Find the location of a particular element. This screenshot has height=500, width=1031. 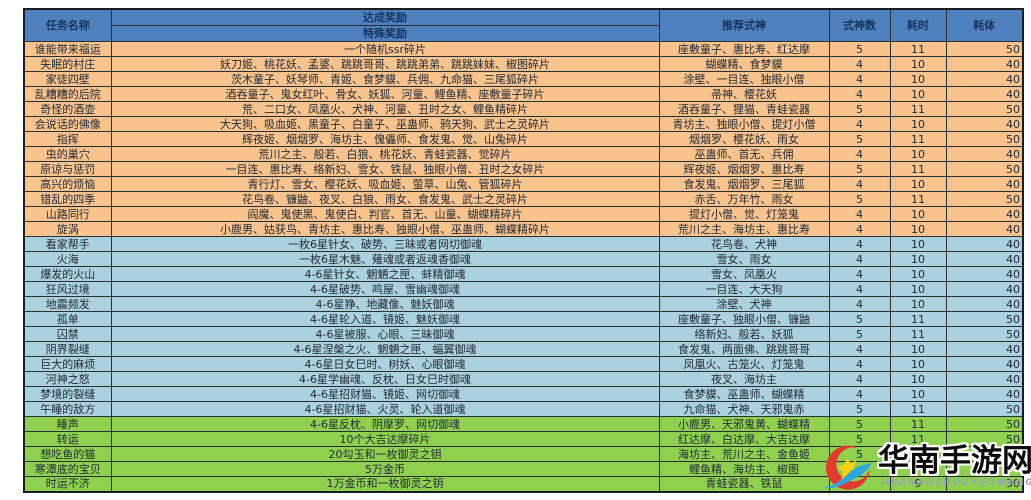

shikigami-cell: 食发鬼、烟烟罗、三尾狐 is located at coordinates (744, 184).